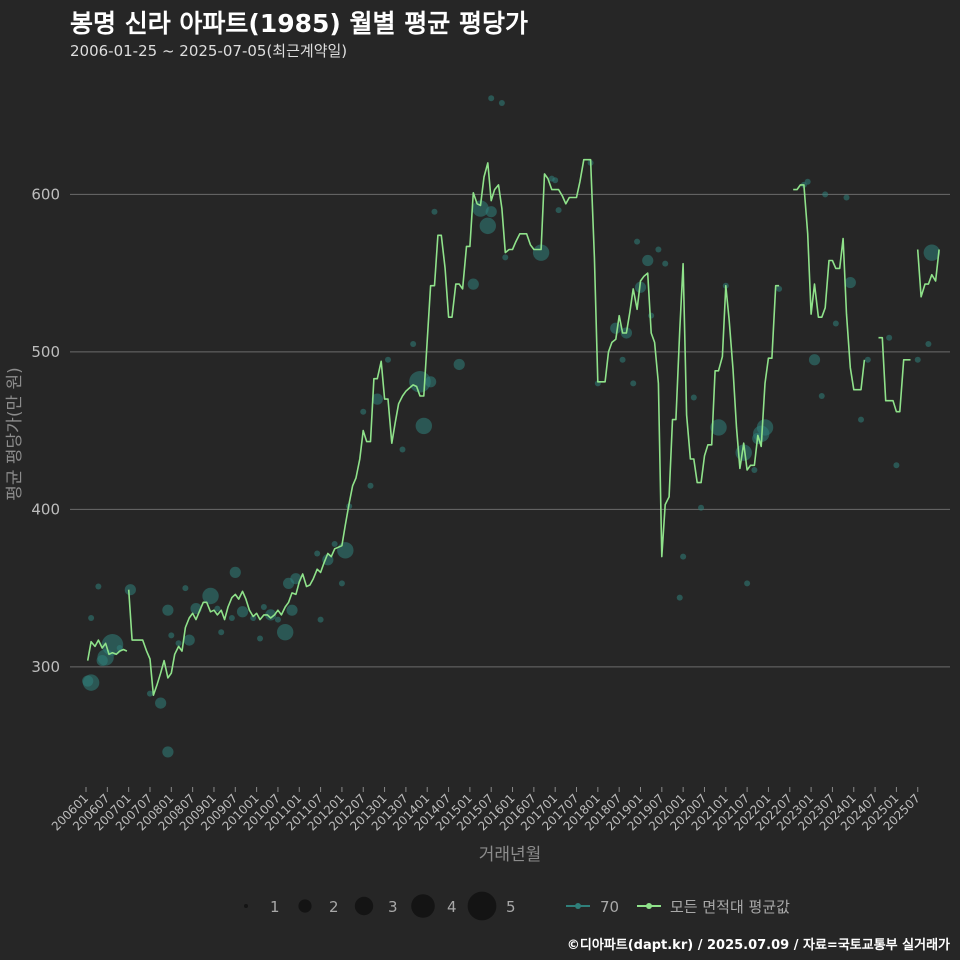 Image resolution: width=960 pixels, height=960 pixels. I want to click on y-axis-title: 평균 평당가(만 원), so click(15, 434).